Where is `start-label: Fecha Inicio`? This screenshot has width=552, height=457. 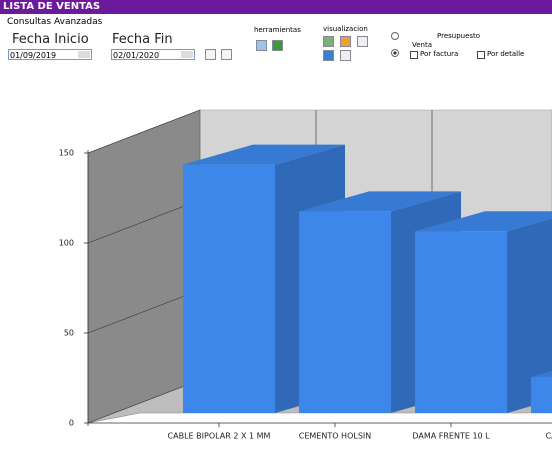 start-label: Fecha Inicio is located at coordinates (50, 39).